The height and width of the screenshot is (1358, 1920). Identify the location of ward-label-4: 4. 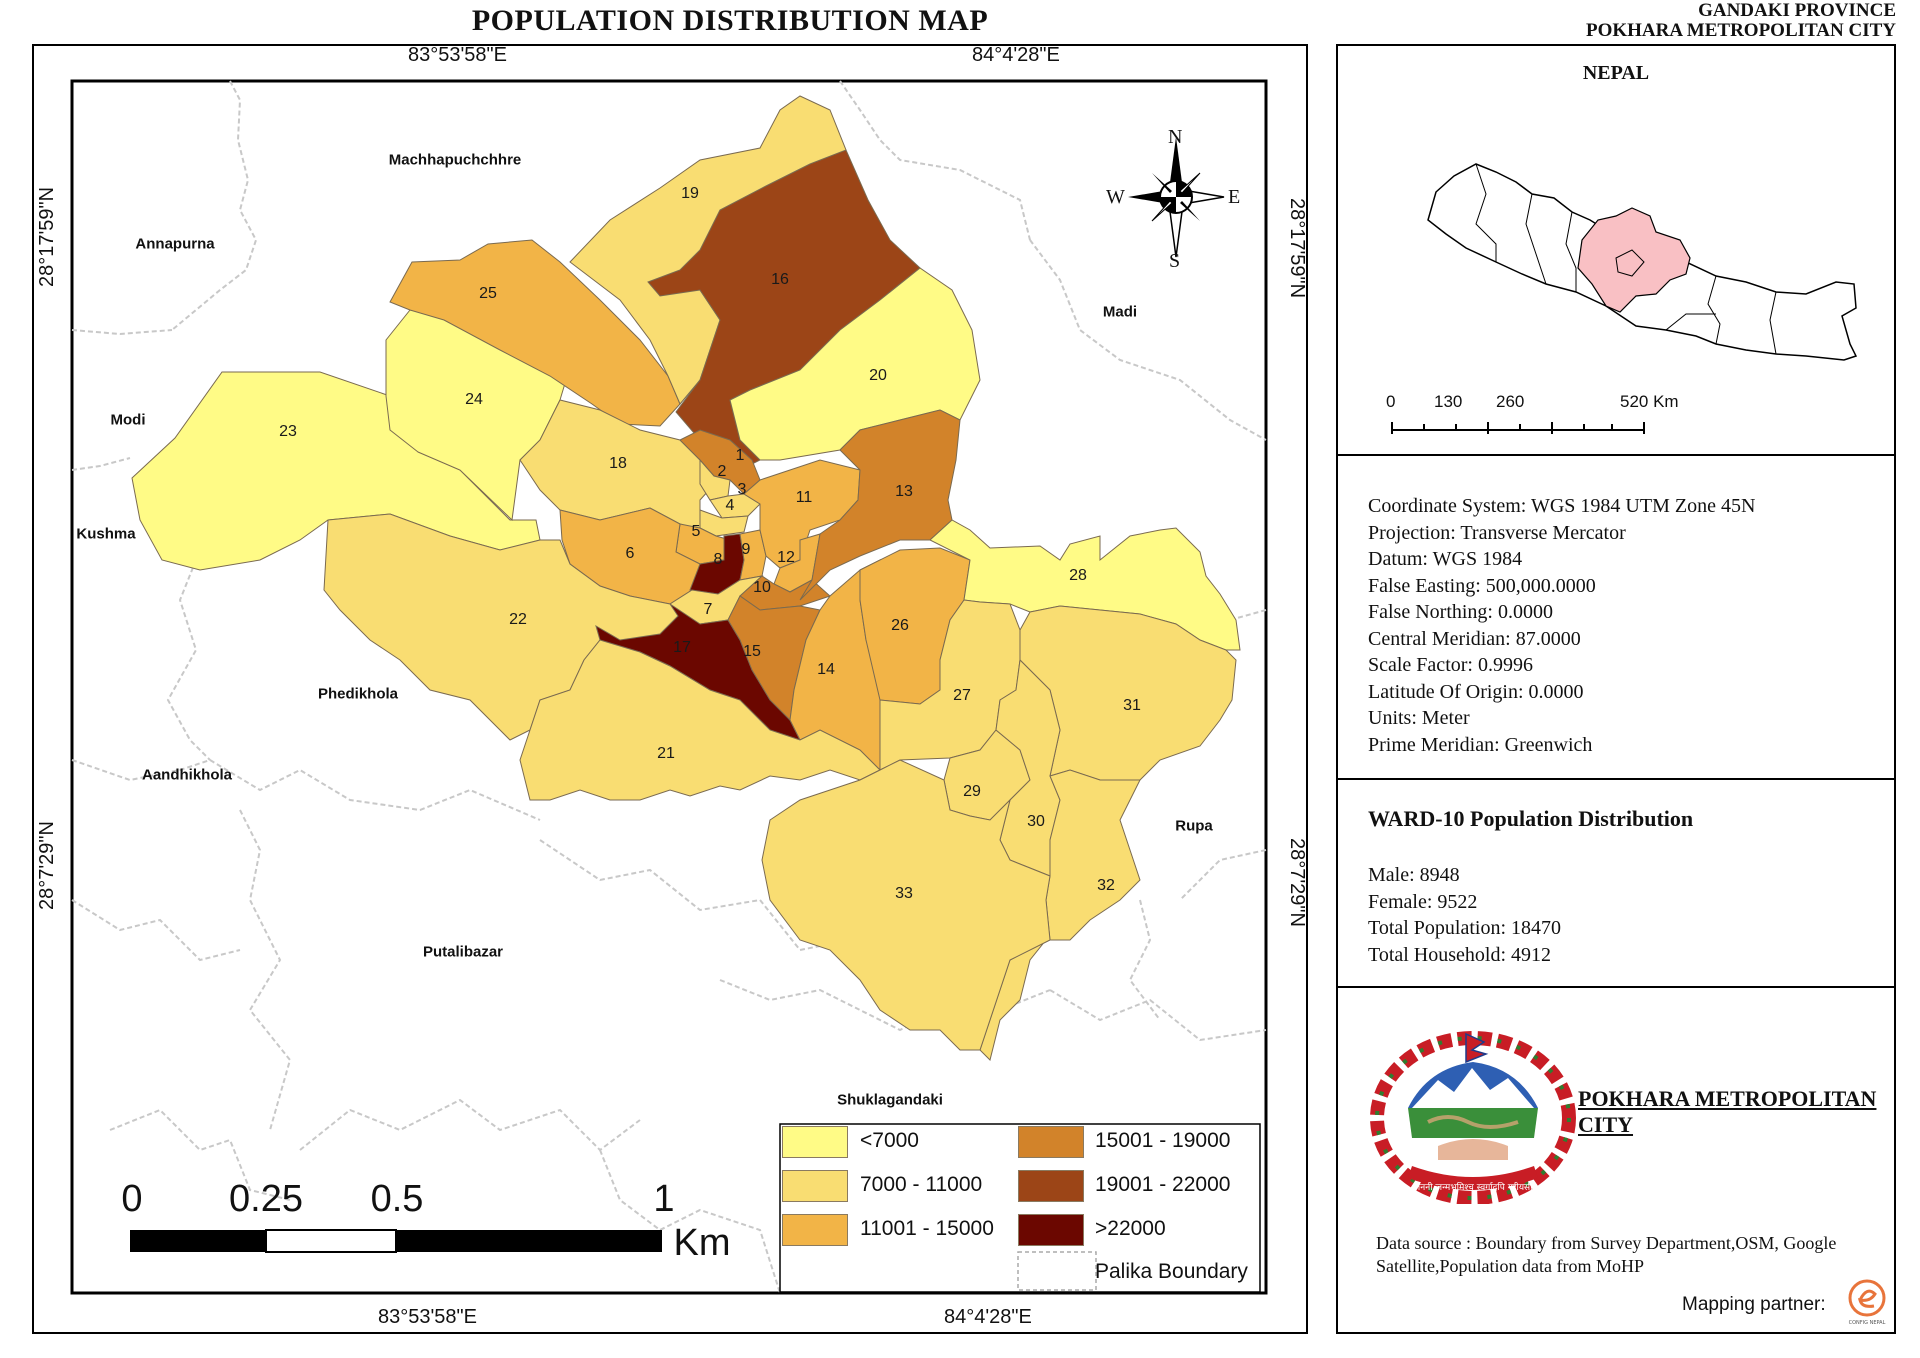
(730, 505).